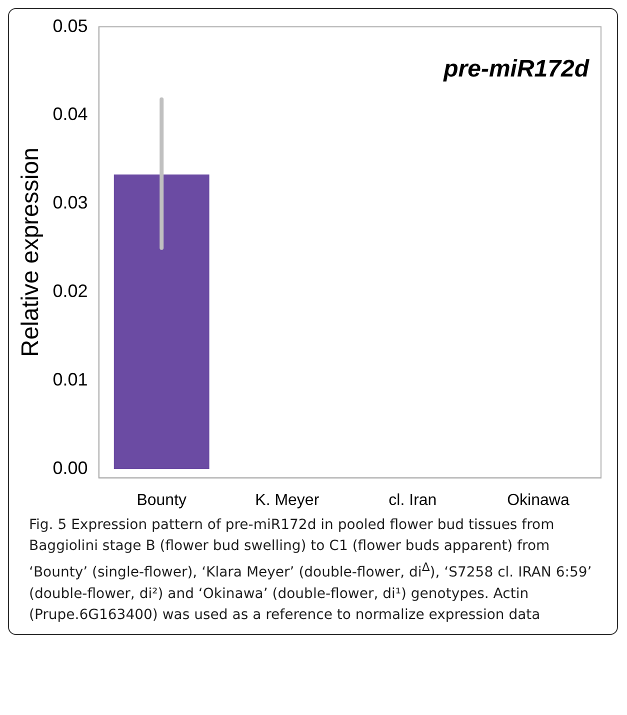 The height and width of the screenshot is (715, 627). Describe the element at coordinates (516, 68) in the screenshot. I see `text: pre-miR172d` at that location.